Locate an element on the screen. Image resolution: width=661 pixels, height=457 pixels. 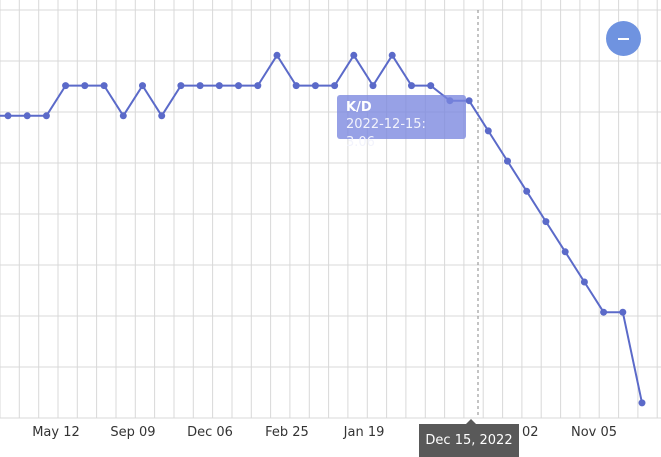
tooltip: K/D 2022-12-15: 3.06 is located at coordinates (401, 122).